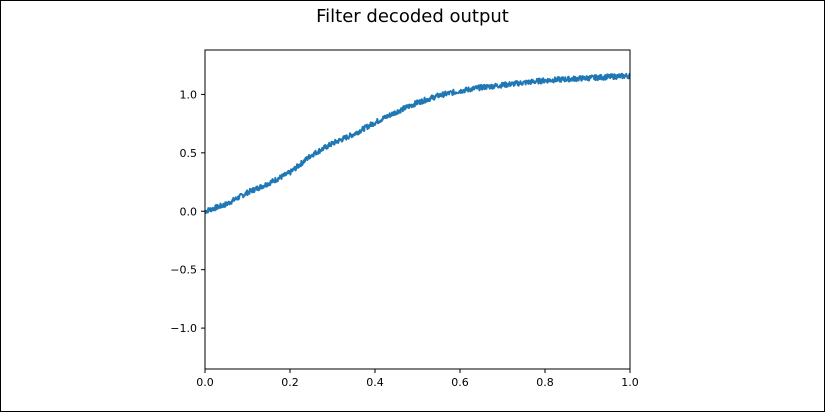 This screenshot has height=414, width=825. I want to click on y-tick-label: −0.5, so click(183, 270).